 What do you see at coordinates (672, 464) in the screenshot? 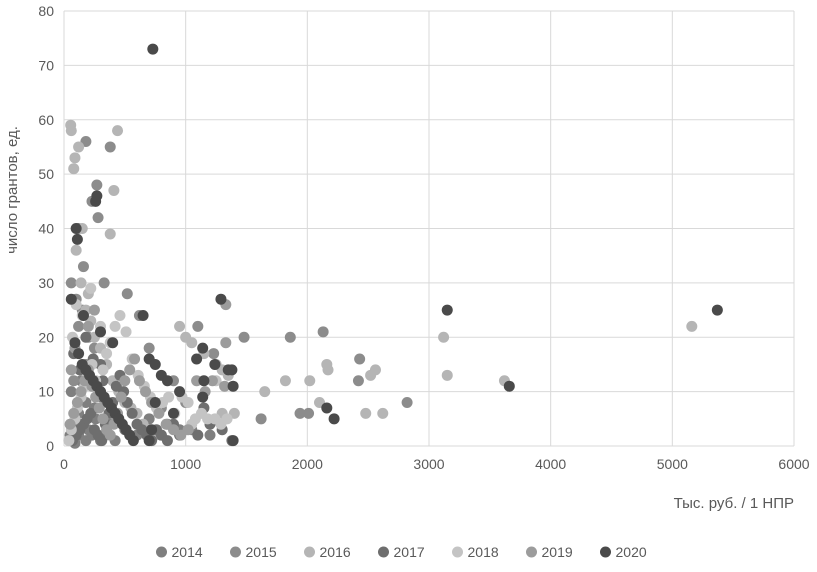
I see `x-tick-label: 5000` at bounding box center [672, 464].